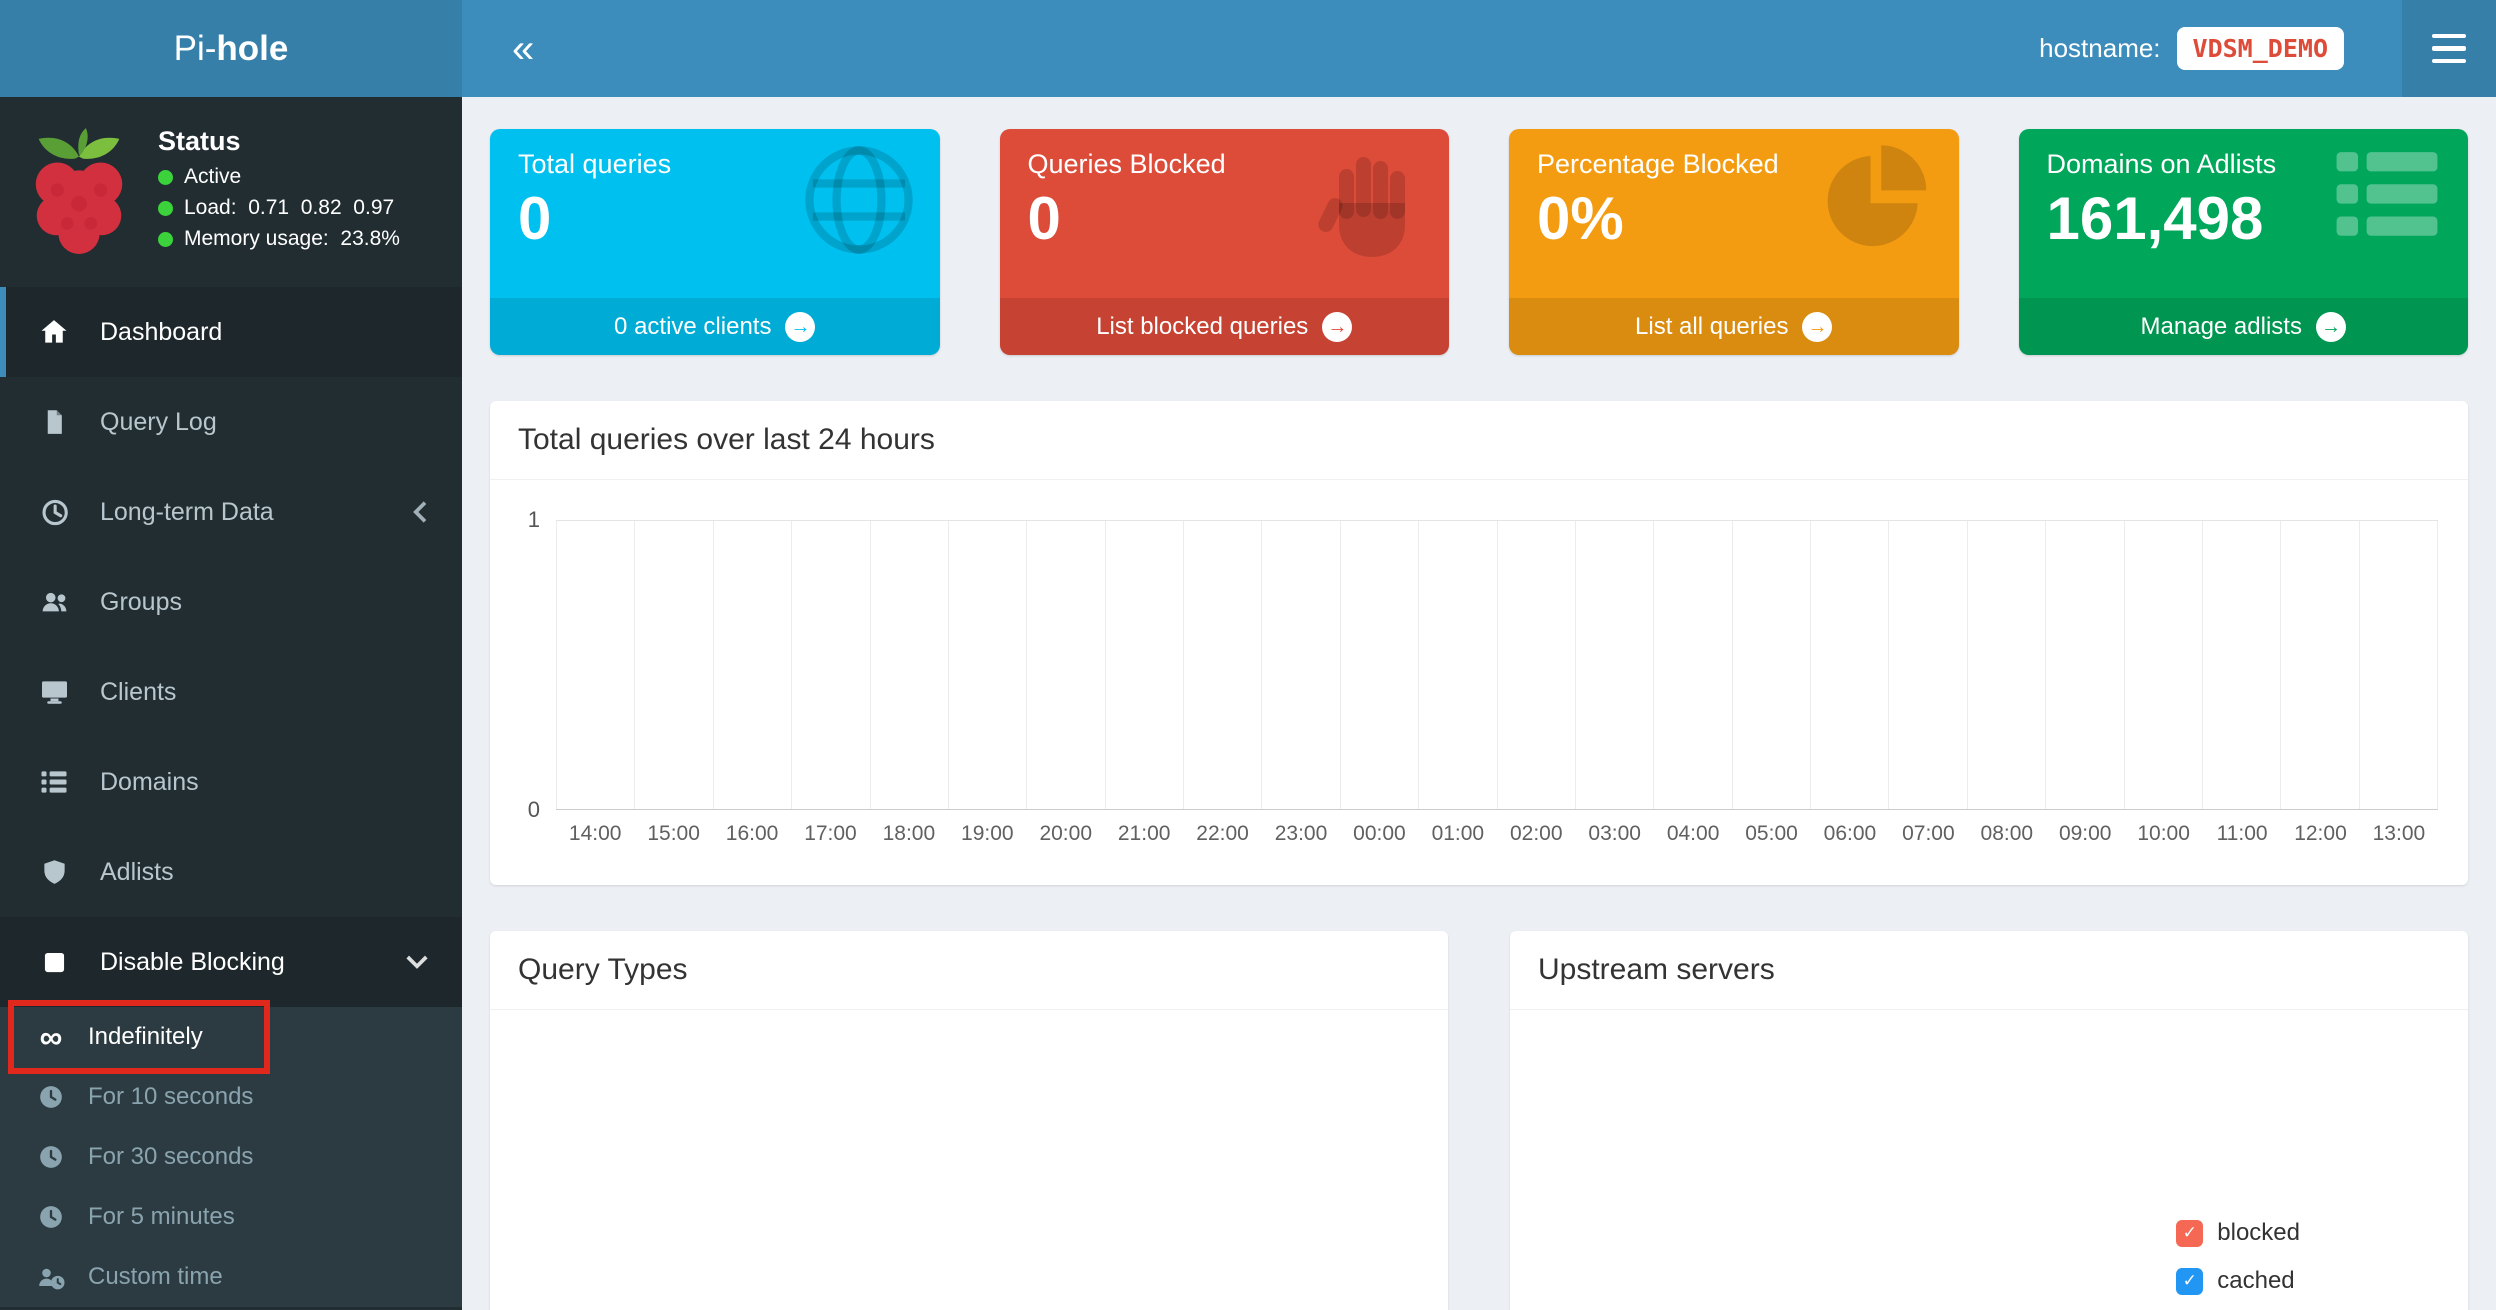  What do you see at coordinates (1126, 164) in the screenshot?
I see `card-title: Queries Blocked` at bounding box center [1126, 164].